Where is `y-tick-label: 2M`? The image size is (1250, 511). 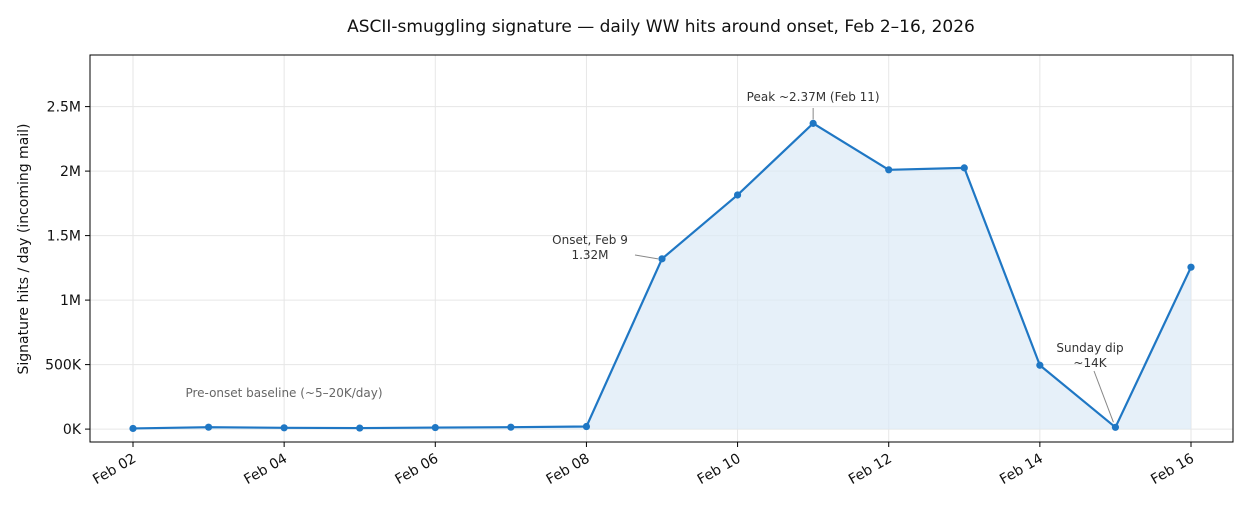 y-tick-label: 2M is located at coordinates (70, 172).